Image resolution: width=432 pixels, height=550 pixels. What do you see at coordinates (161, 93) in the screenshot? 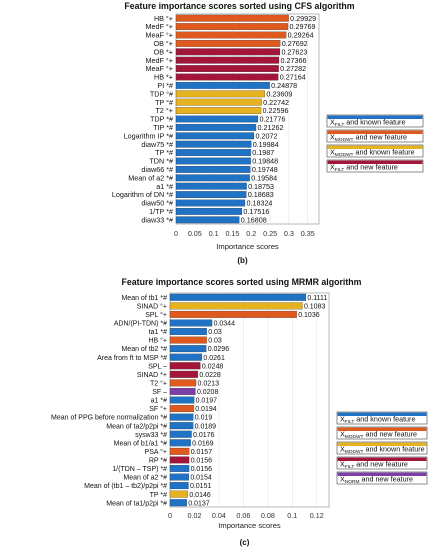
I see `y-category-label: TDP °#` at bounding box center [161, 93].